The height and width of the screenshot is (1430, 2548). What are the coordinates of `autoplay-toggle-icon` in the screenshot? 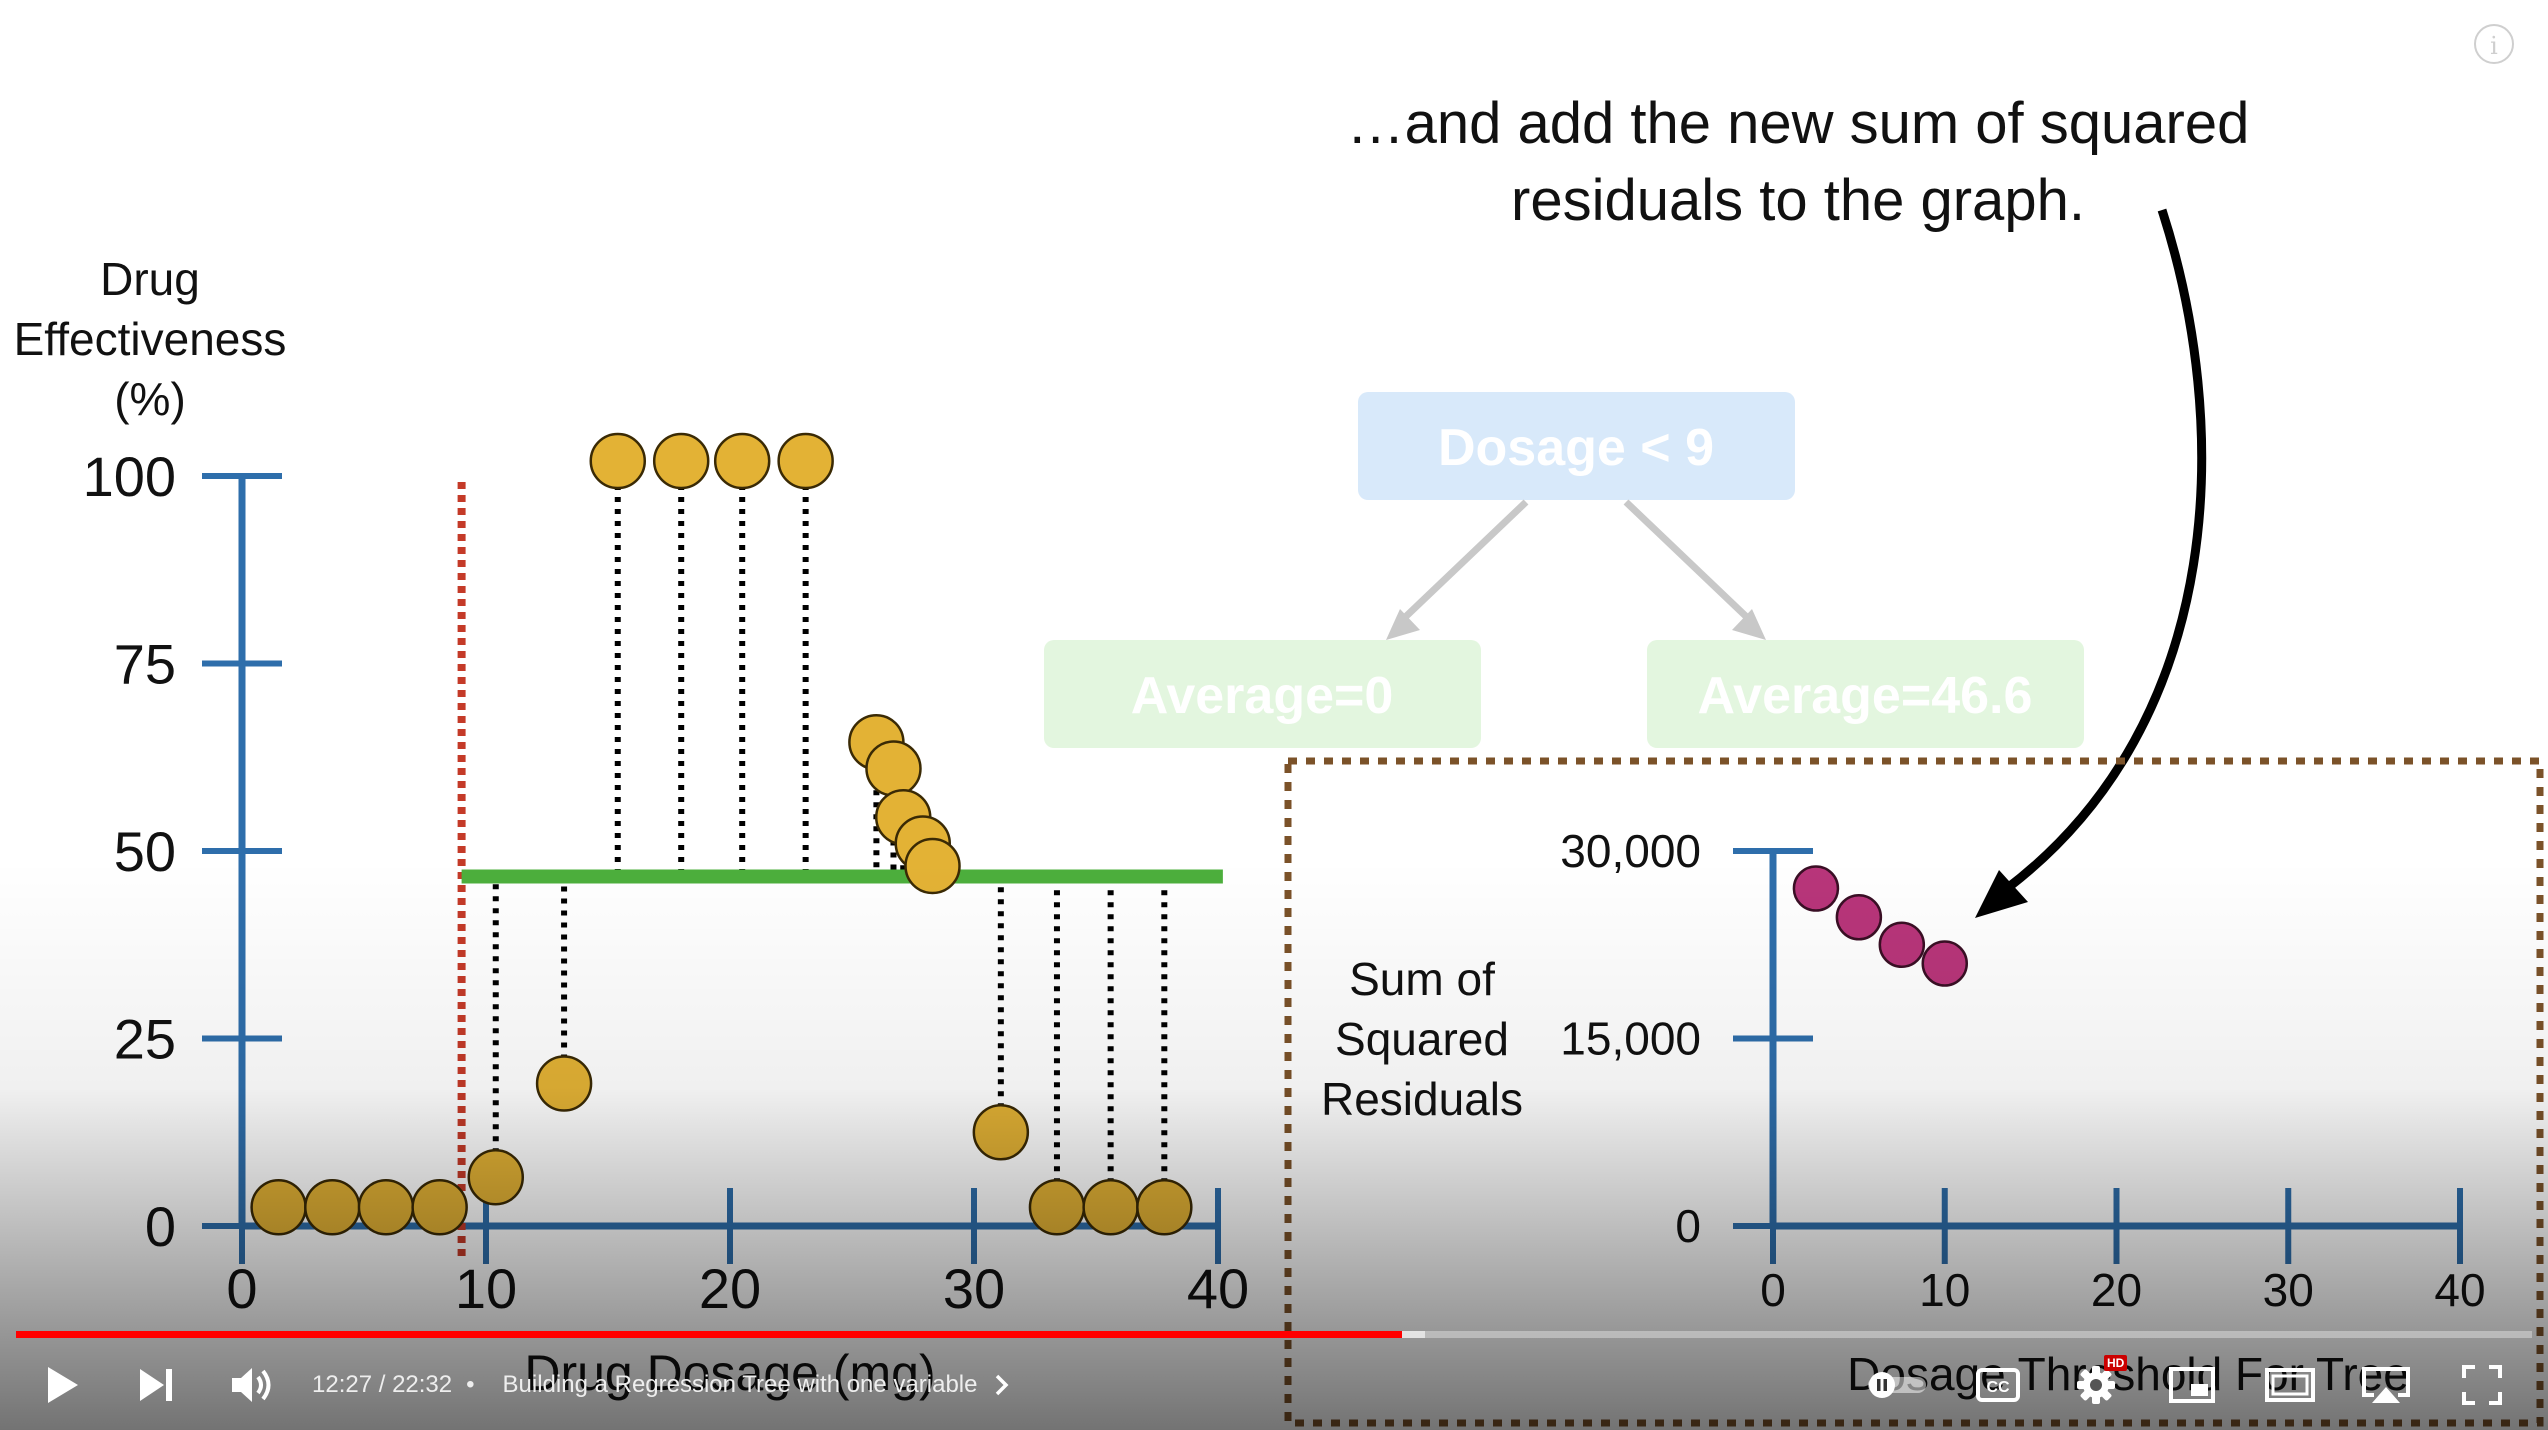 It's located at (1897, 1385).